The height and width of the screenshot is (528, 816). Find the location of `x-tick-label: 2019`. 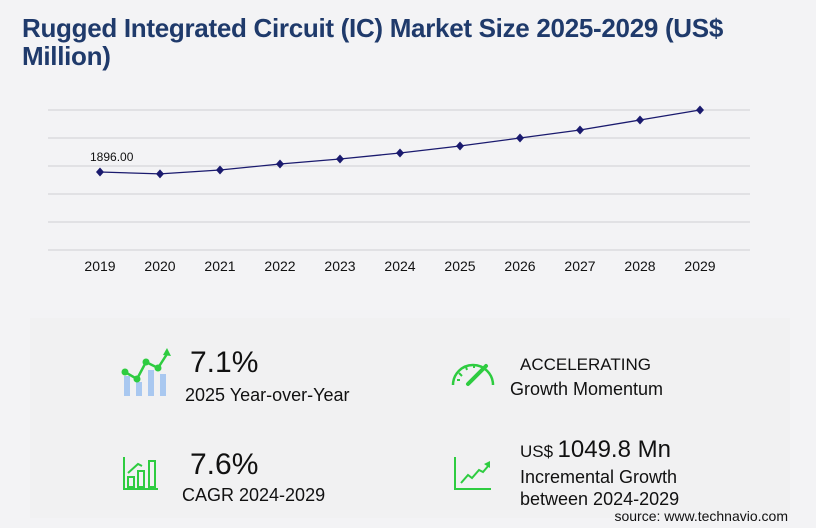

x-tick-label: 2019 is located at coordinates (99, 266).